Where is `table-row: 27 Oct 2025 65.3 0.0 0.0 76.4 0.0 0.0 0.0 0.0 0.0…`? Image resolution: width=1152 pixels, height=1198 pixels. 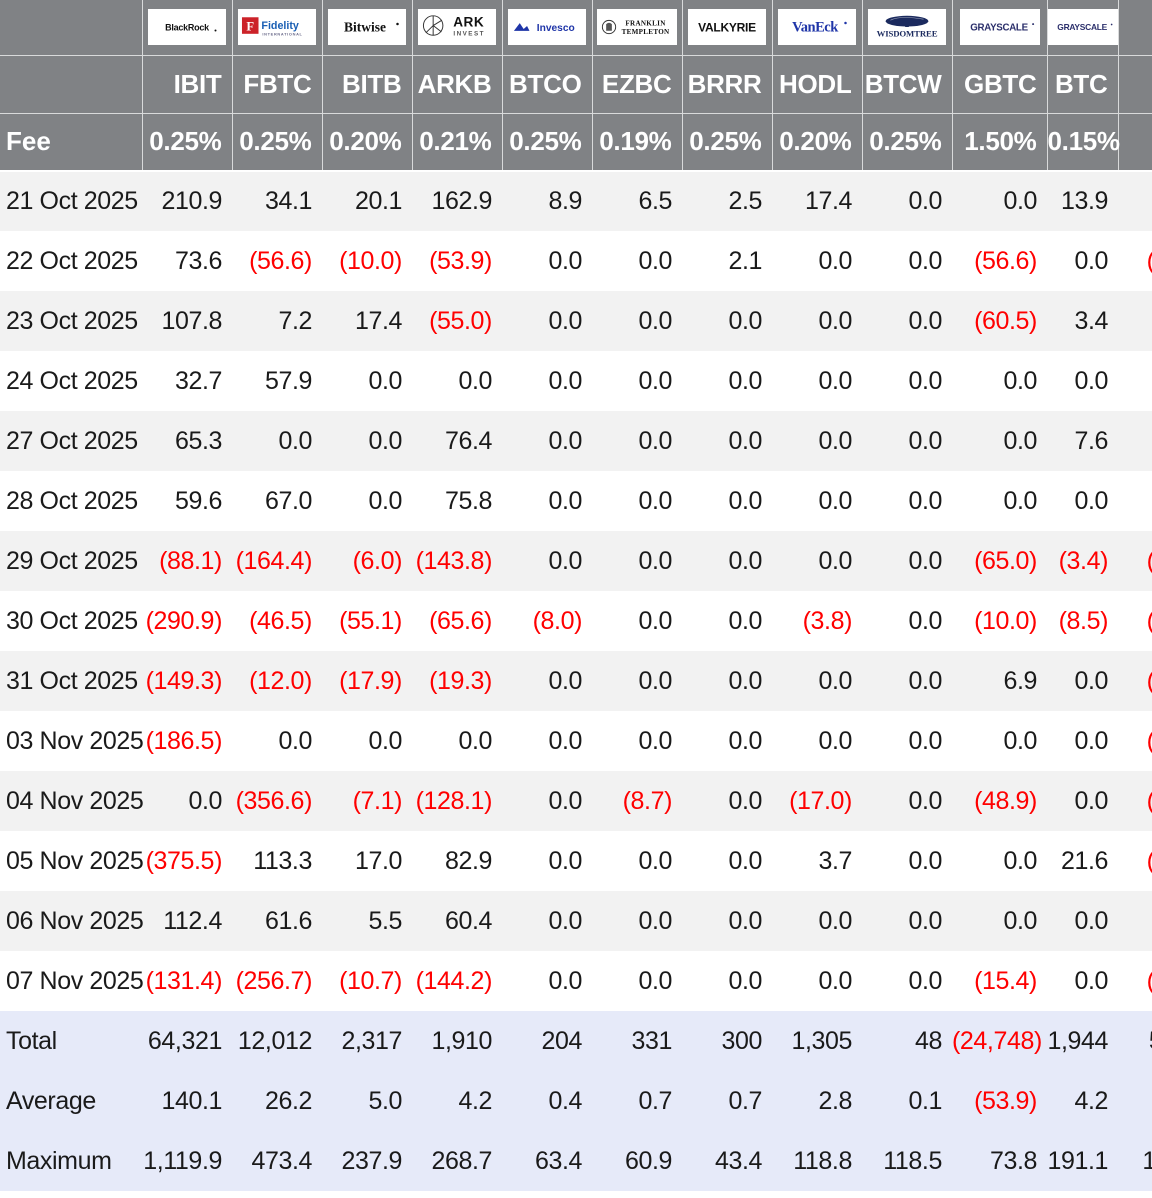 table-row: 27 Oct 2025 65.3 0.0 0.0 76.4 0.0 0.0 0.0 0.0 0.0… is located at coordinates (576, 441).